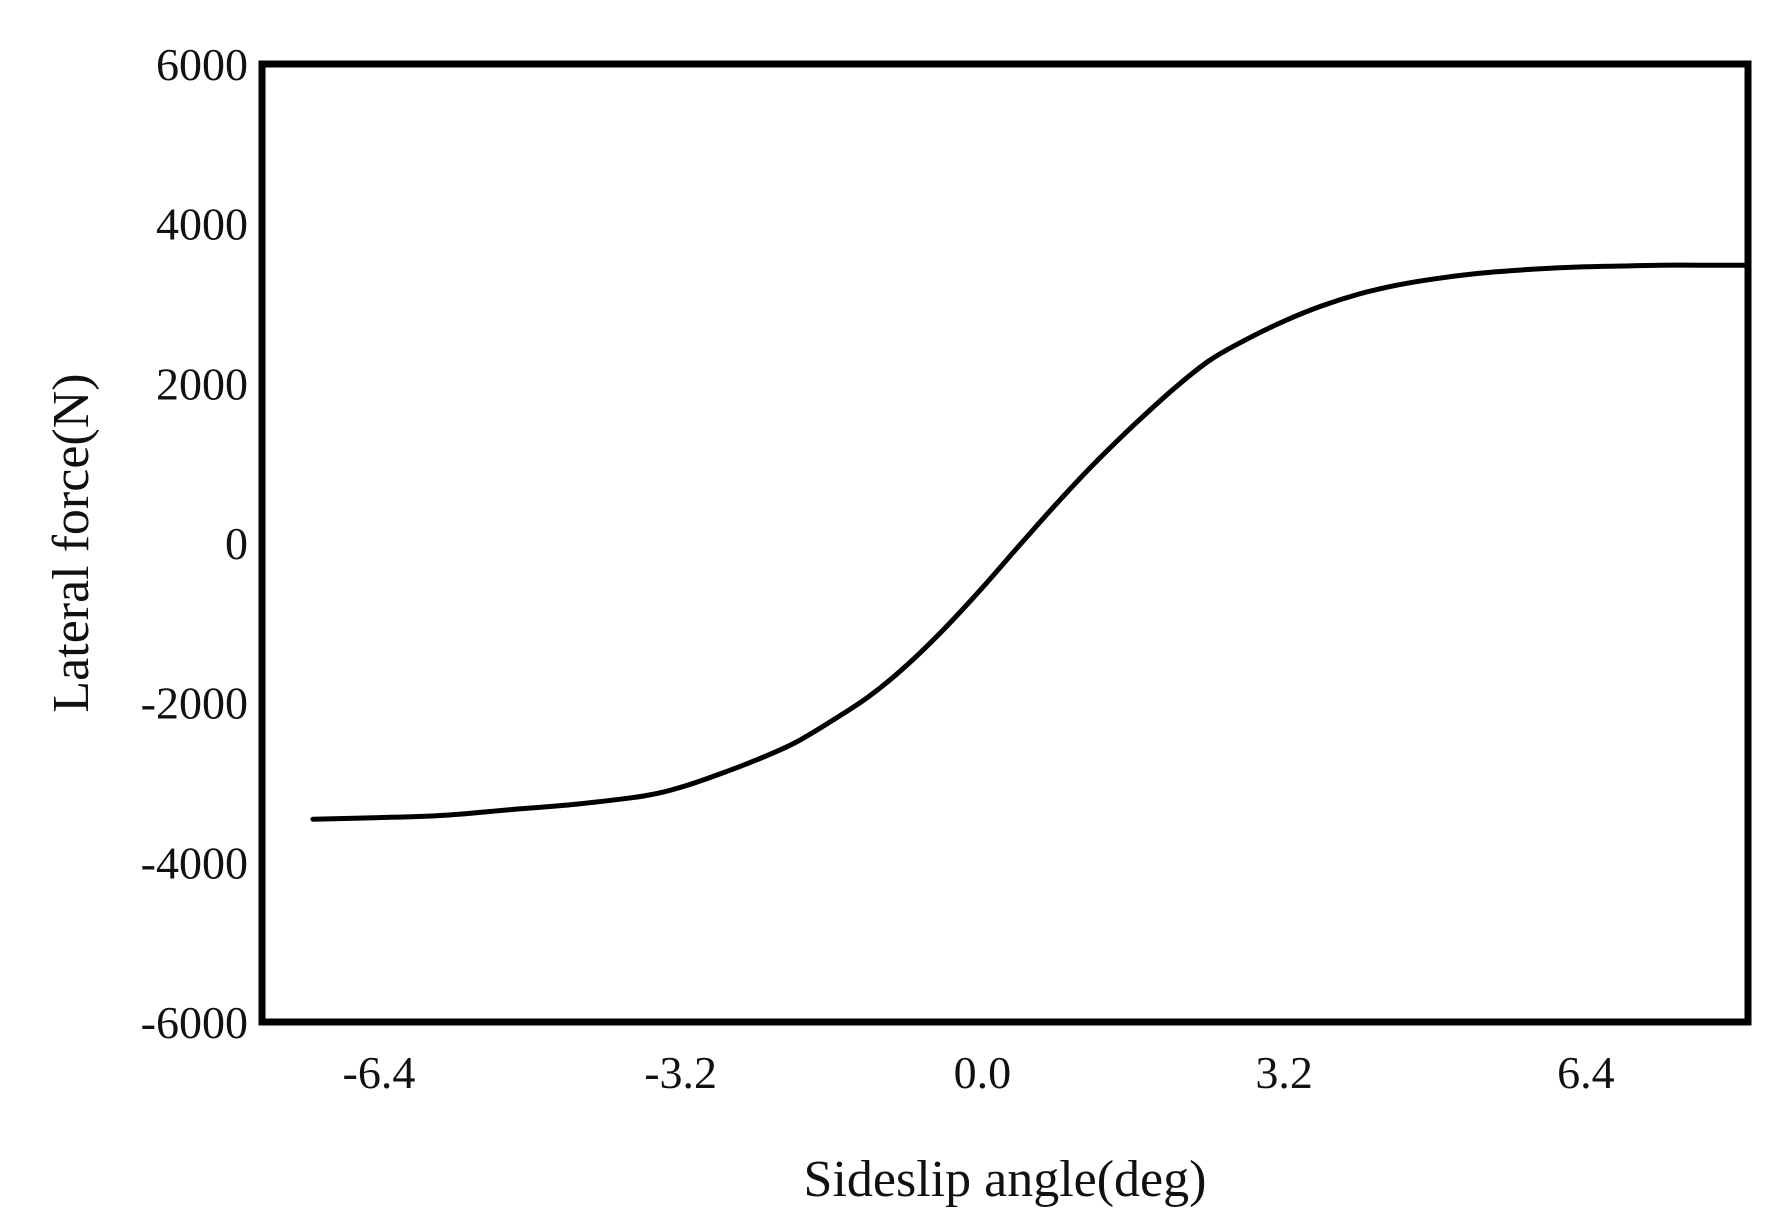 The height and width of the screenshot is (1229, 1782). I want to click on y-tick-label: -4000, so click(194, 862).